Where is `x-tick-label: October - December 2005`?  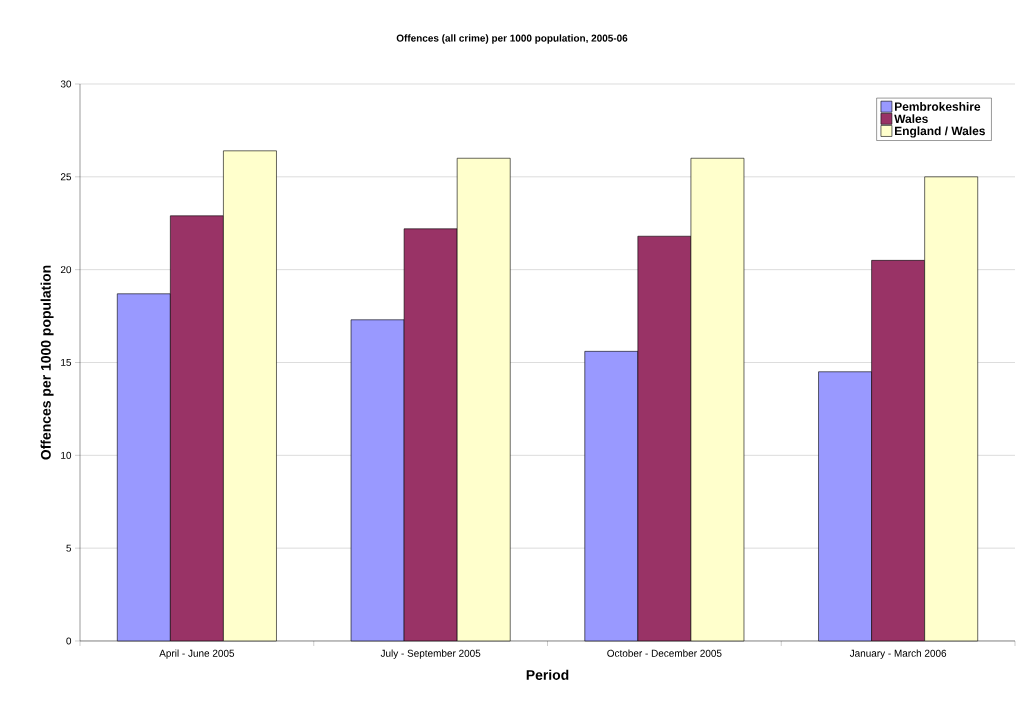 x-tick-label: October - December 2005 is located at coordinates (664, 653).